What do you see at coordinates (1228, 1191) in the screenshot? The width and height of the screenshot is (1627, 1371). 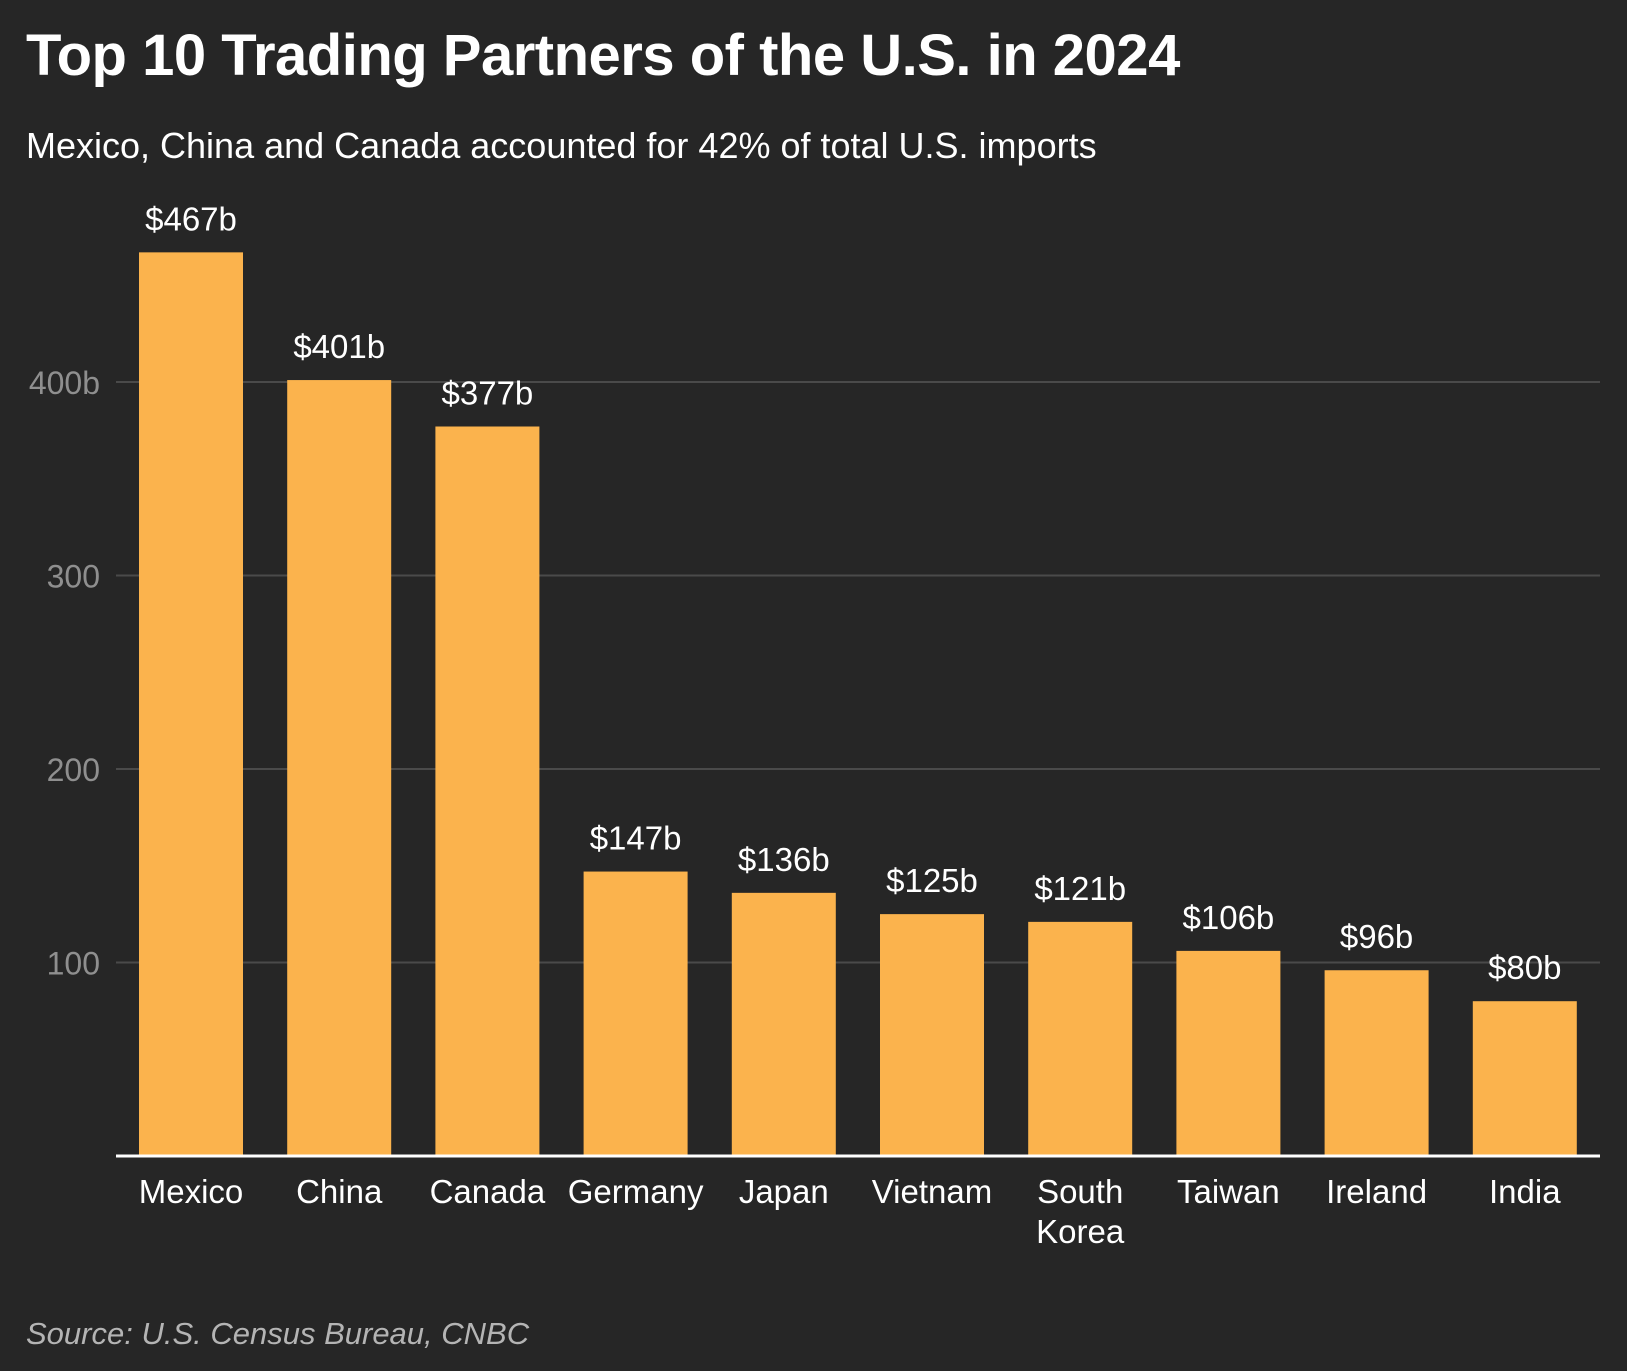 I see `x-tick-label: Taiwan` at bounding box center [1228, 1191].